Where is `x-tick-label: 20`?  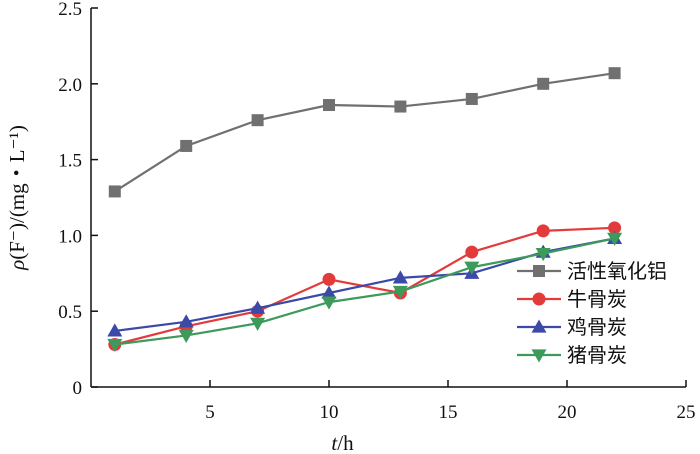
x-tick-label: 20 is located at coordinates (567, 412).